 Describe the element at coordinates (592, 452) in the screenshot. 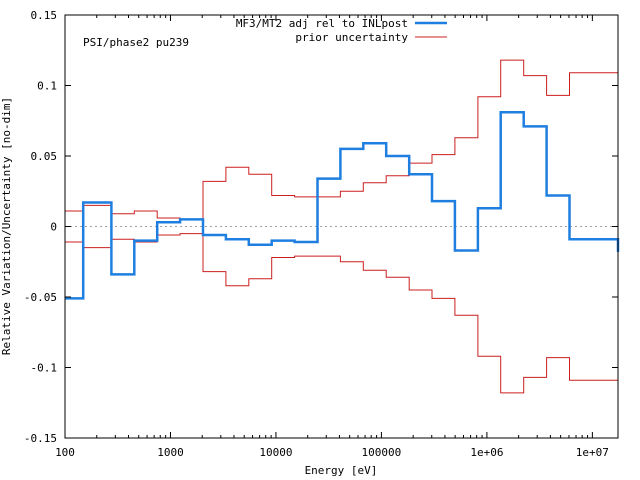

I see `x-tick-label: 1e+07` at that location.